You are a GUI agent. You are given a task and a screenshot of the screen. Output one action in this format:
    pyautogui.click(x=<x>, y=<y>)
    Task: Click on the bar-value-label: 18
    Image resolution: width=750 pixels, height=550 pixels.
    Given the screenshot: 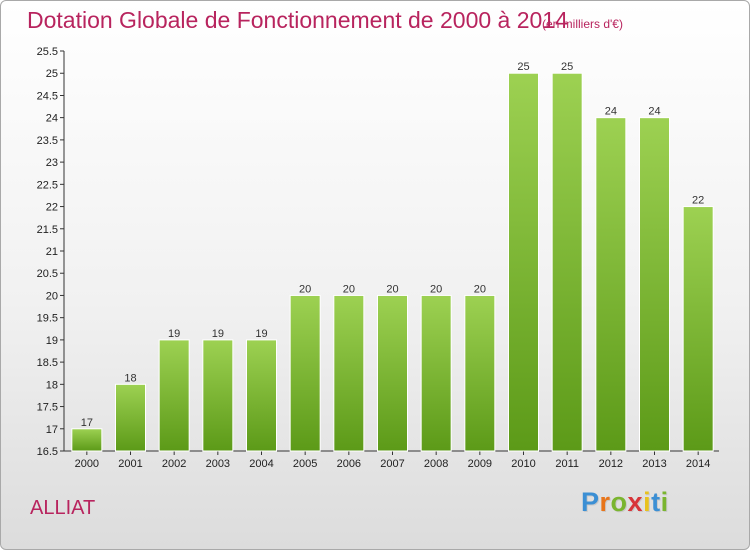 What is the action you would take?
    pyautogui.click(x=130, y=378)
    